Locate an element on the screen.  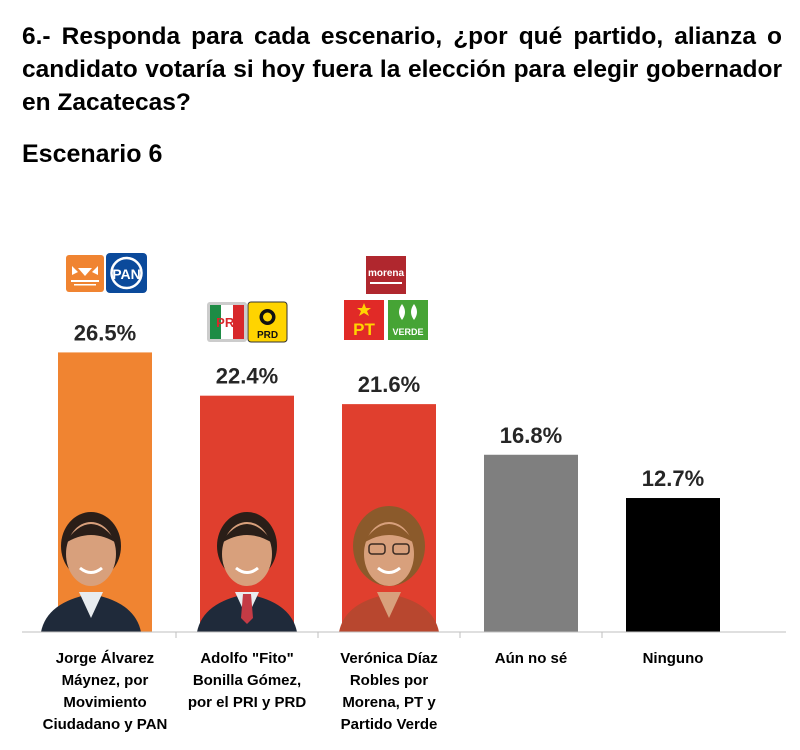
category-label-3-line-4: Partido Verde is located at coordinates (389, 724).